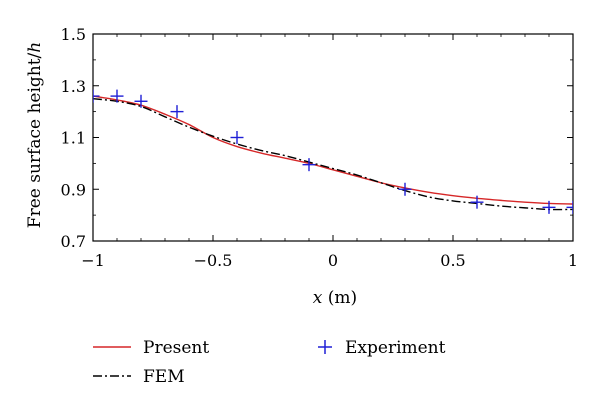 The height and width of the screenshot is (408, 600). I want to click on y-axis-label-main: Free surface height/, so click(35, 140).